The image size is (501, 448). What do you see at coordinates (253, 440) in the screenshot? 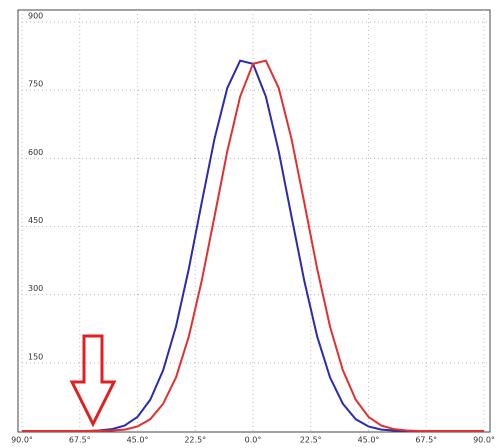
I see `x-tick-label: 0.0°` at bounding box center [253, 440].